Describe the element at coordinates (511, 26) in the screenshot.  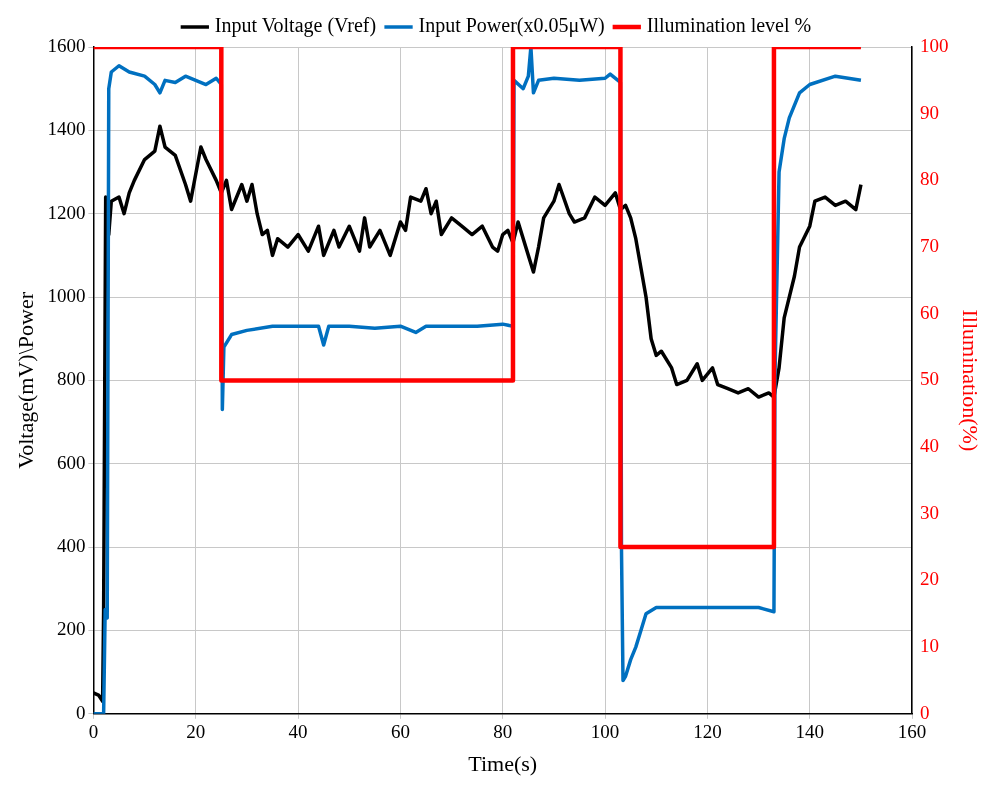
I see `legend-label: Input Power(x0.05μW)` at that location.